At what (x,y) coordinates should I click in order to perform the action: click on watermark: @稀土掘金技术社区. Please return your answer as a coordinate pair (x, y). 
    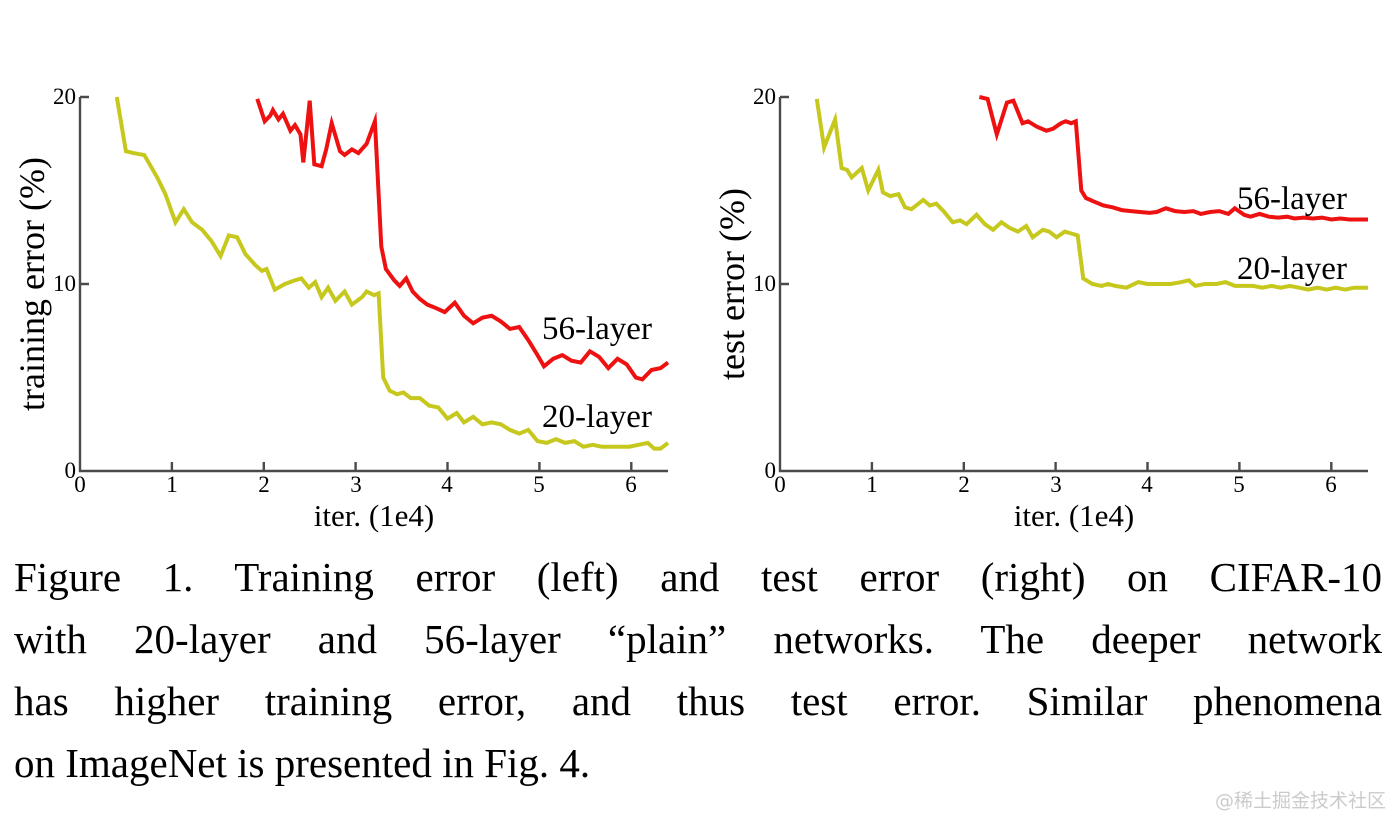
    Looking at the image, I should click on (1300, 801).